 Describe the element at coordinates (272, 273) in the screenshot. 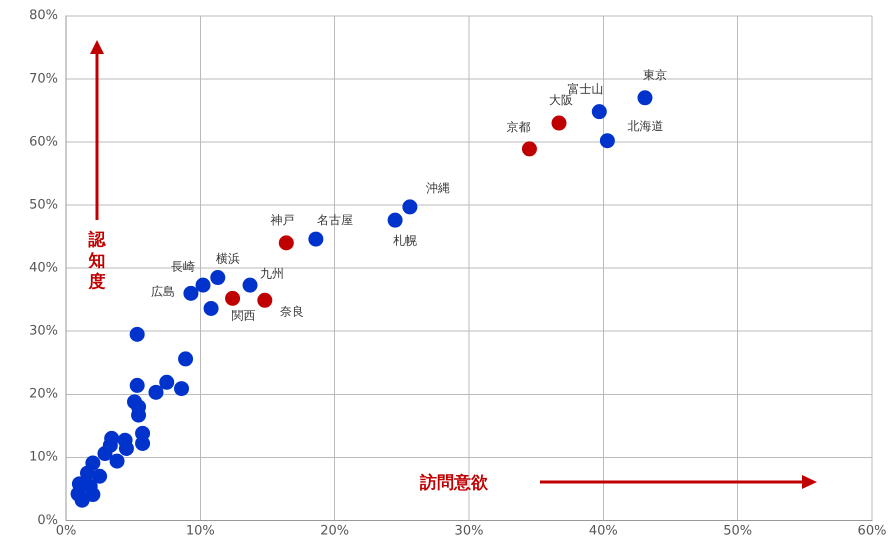

I see `annotation: 九州` at that location.